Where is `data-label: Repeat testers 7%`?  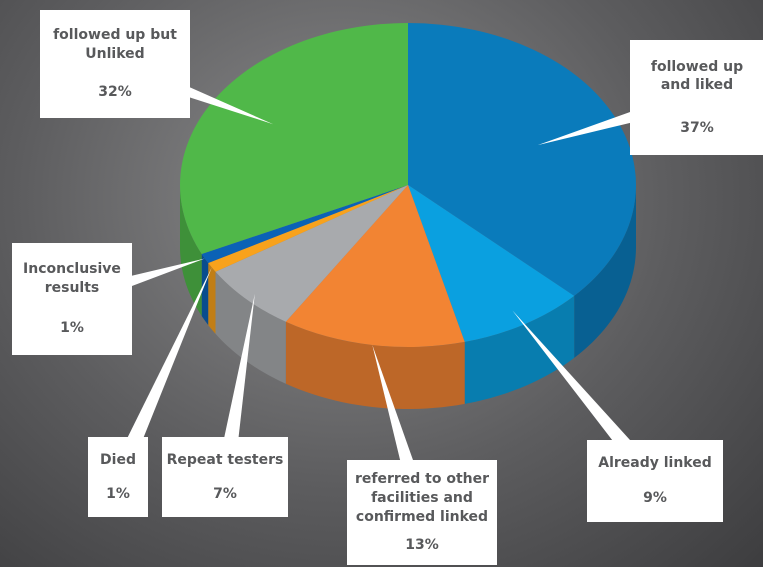
data-label: Repeat testers 7% is located at coordinates (225, 477).